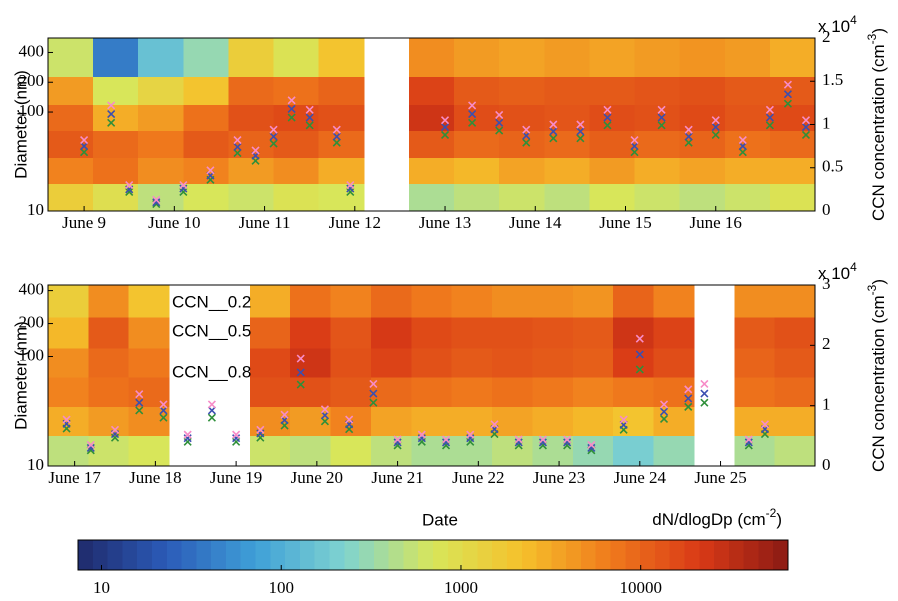 This screenshot has width=898, height=601. I want to click on y2-multiplier-part: x 10, so click(834, 26).